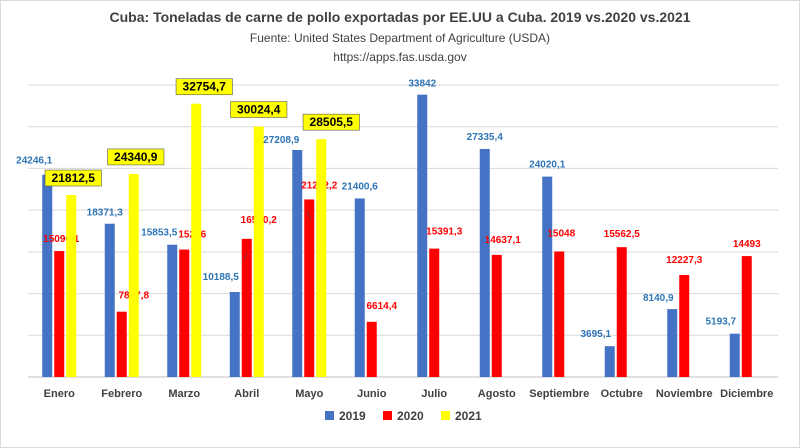 The image size is (800, 448). I want to click on legend-swatch-2020, so click(387, 415).